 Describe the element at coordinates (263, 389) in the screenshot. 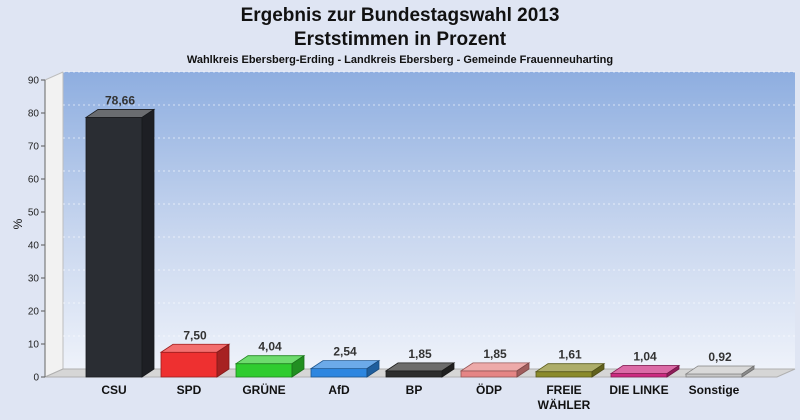

I see `x-tick-label: GRÜNE` at that location.